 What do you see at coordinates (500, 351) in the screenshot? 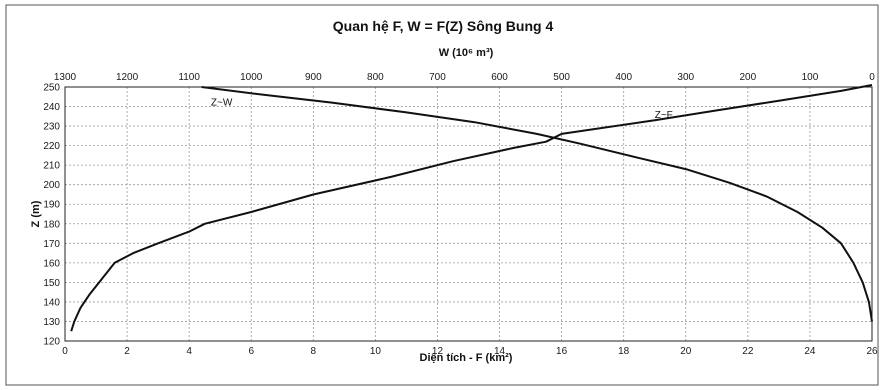
I see `x-tick-label: 14` at bounding box center [500, 351].